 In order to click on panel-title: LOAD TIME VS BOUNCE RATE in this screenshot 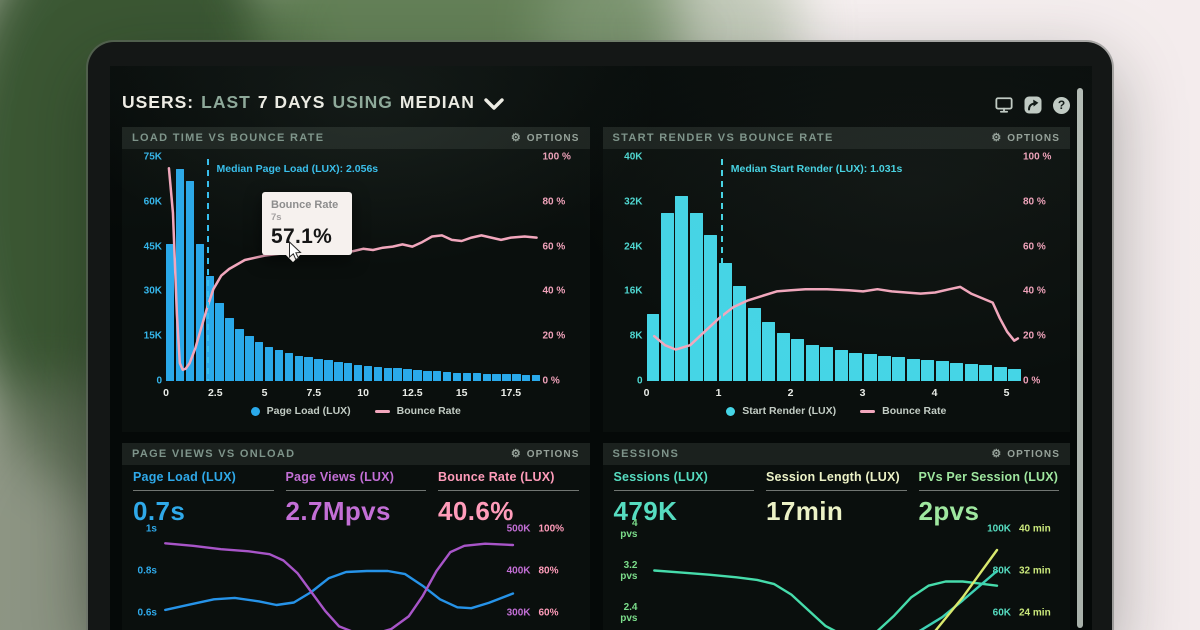, I will do `click(228, 138)`.